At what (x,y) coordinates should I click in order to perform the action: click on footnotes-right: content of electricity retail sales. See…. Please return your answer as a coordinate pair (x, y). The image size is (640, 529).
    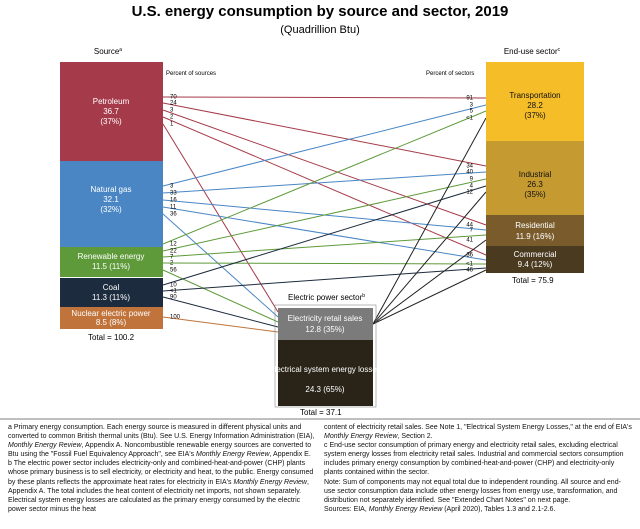
    Looking at the image, I should click on (478, 476).